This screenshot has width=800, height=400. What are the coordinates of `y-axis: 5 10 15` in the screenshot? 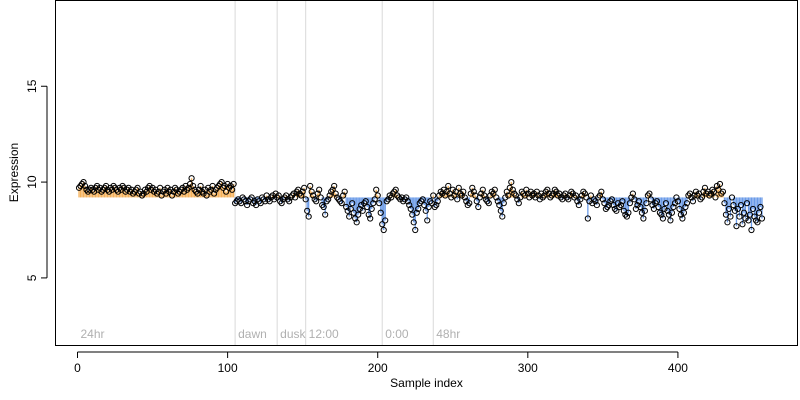 It's located at (36, 180).